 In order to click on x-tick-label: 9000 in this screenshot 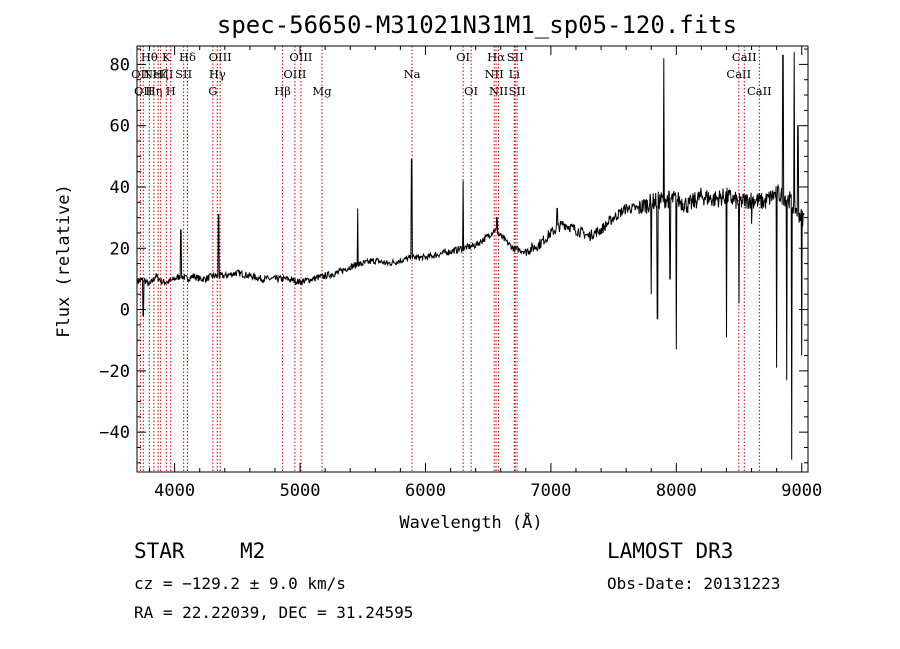, I will do `click(801, 491)`.